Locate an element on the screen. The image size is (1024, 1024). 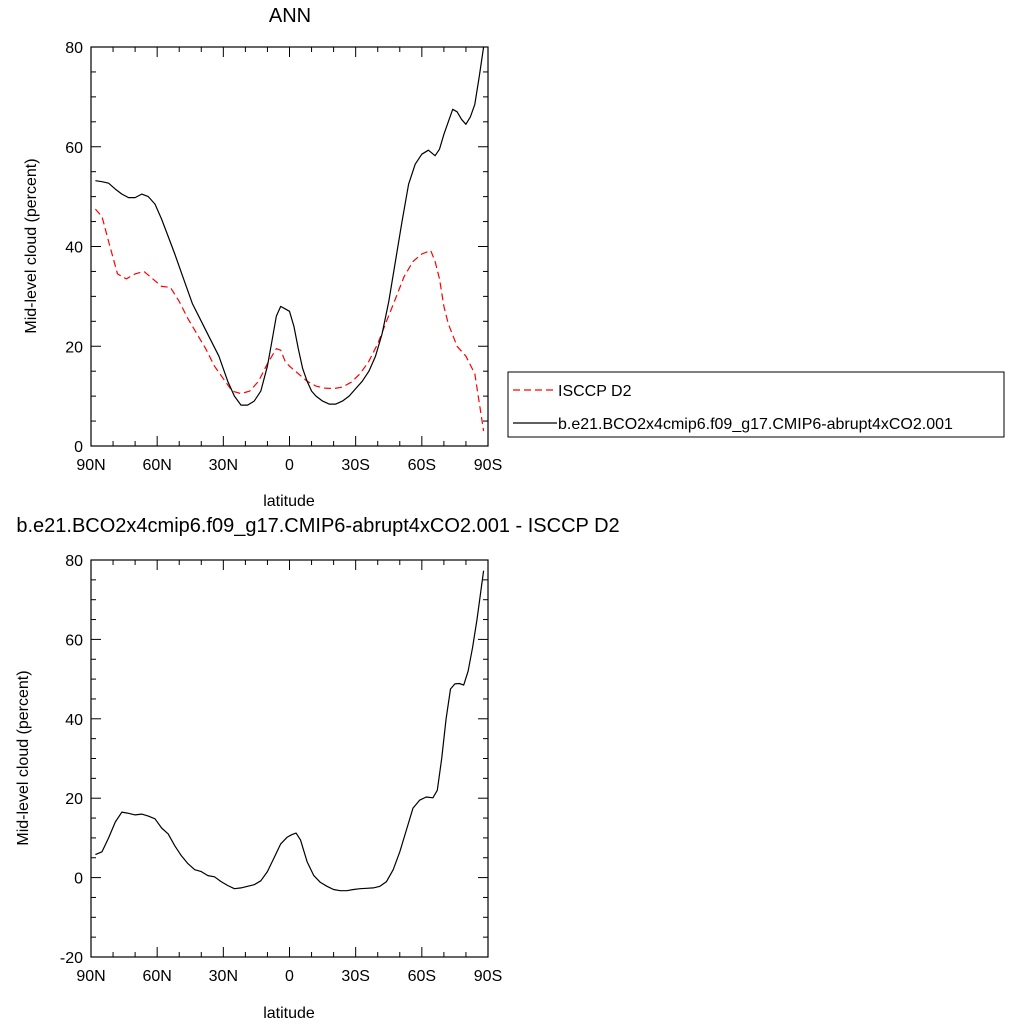
top-chart-title: ANN is located at coordinates (290, 16).